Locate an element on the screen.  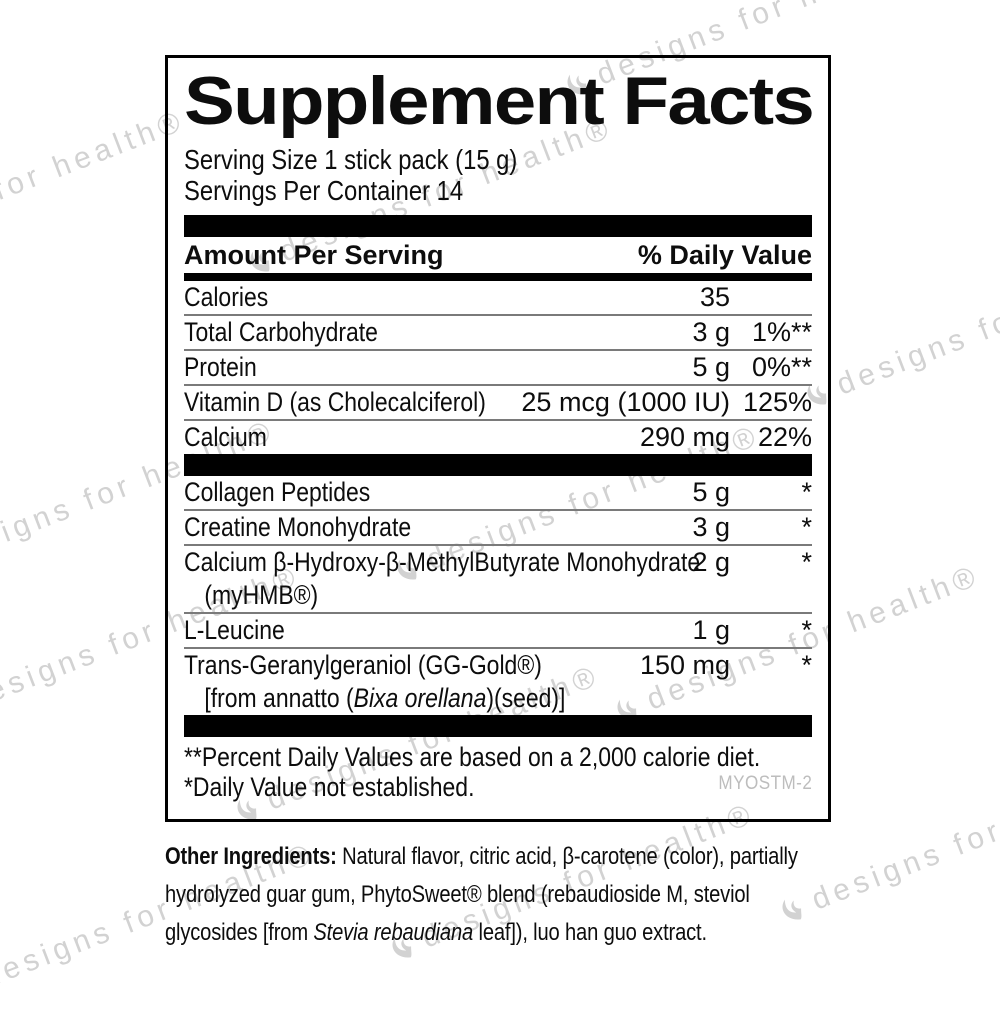
table-row-total-carbohydrate: Total Carbohydrate 3 g 1%** is located at coordinates (498, 333).